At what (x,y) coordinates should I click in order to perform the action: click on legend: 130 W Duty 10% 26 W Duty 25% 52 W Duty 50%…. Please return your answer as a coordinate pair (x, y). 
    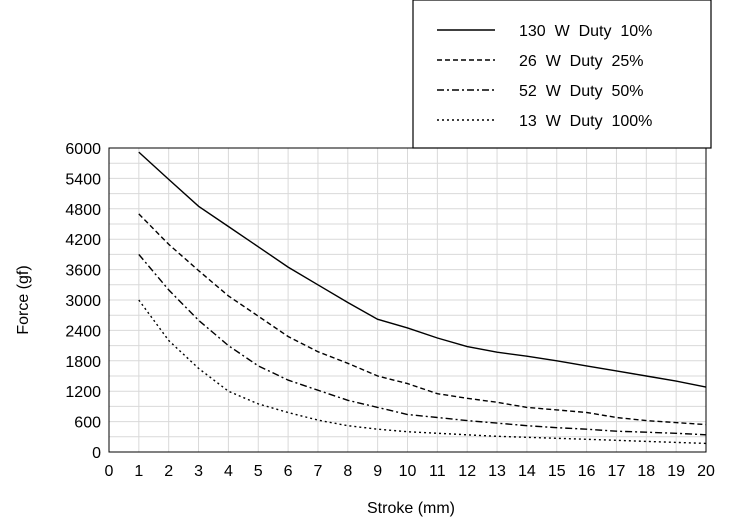
    Looking at the image, I should click on (562, 74).